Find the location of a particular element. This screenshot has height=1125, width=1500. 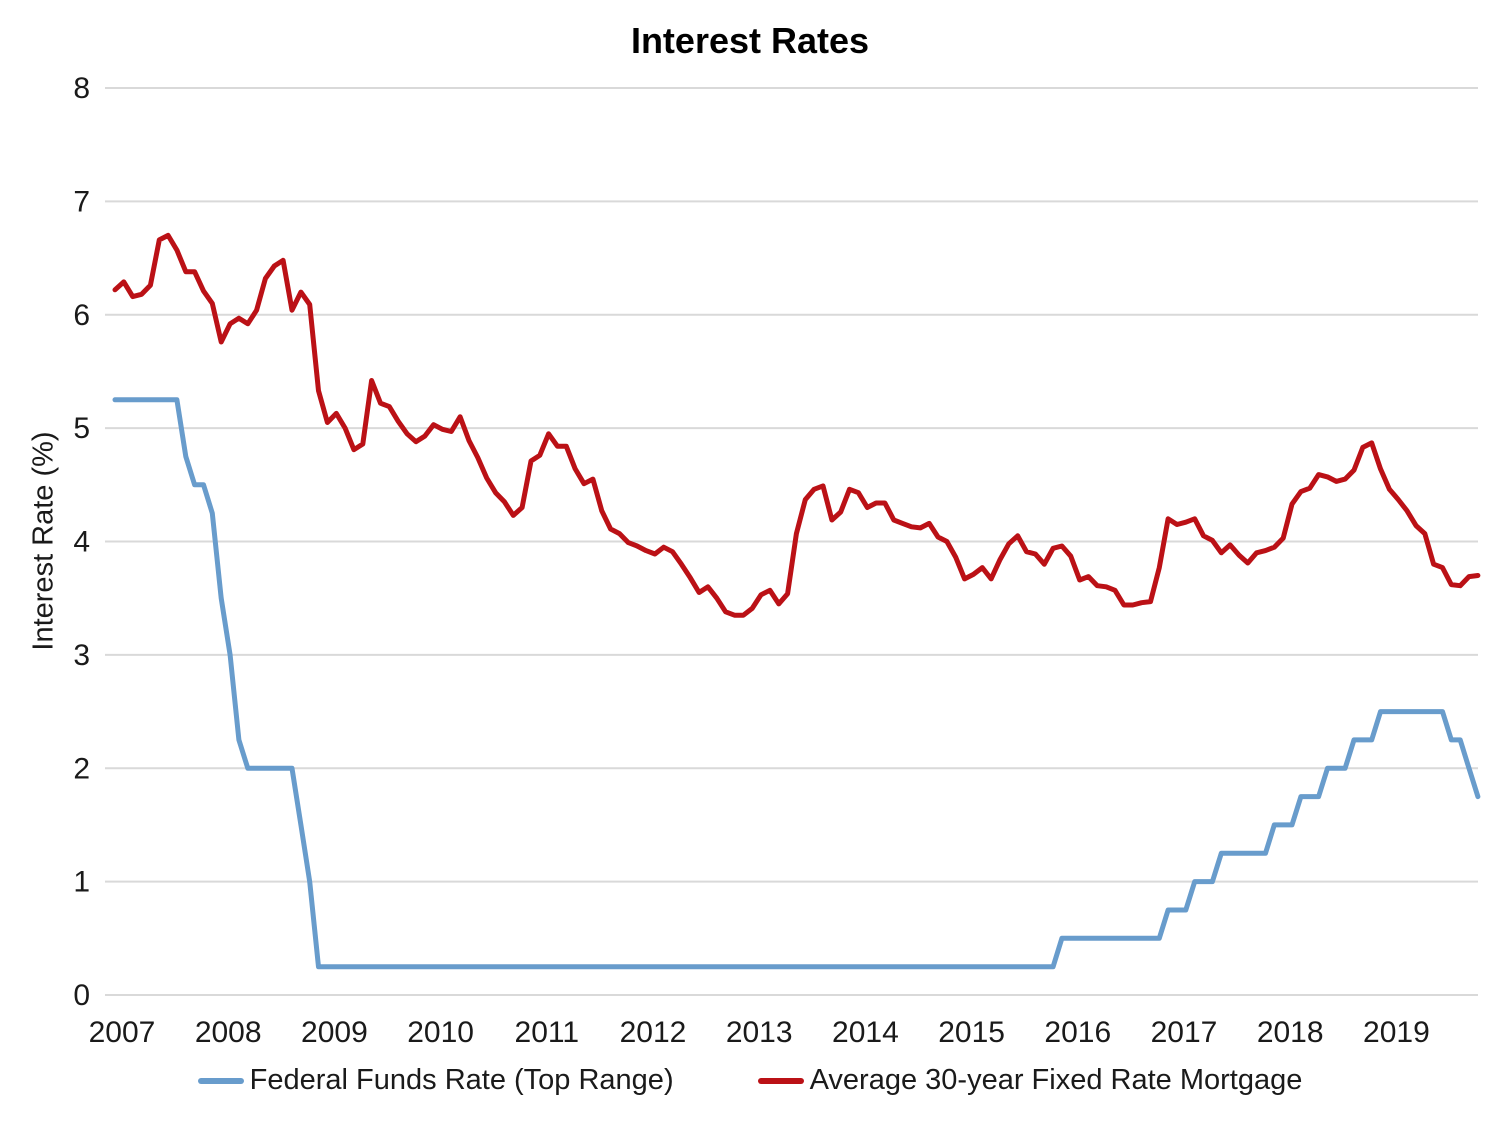

x-axis-tick-label: 2019 is located at coordinates (1396, 1032).